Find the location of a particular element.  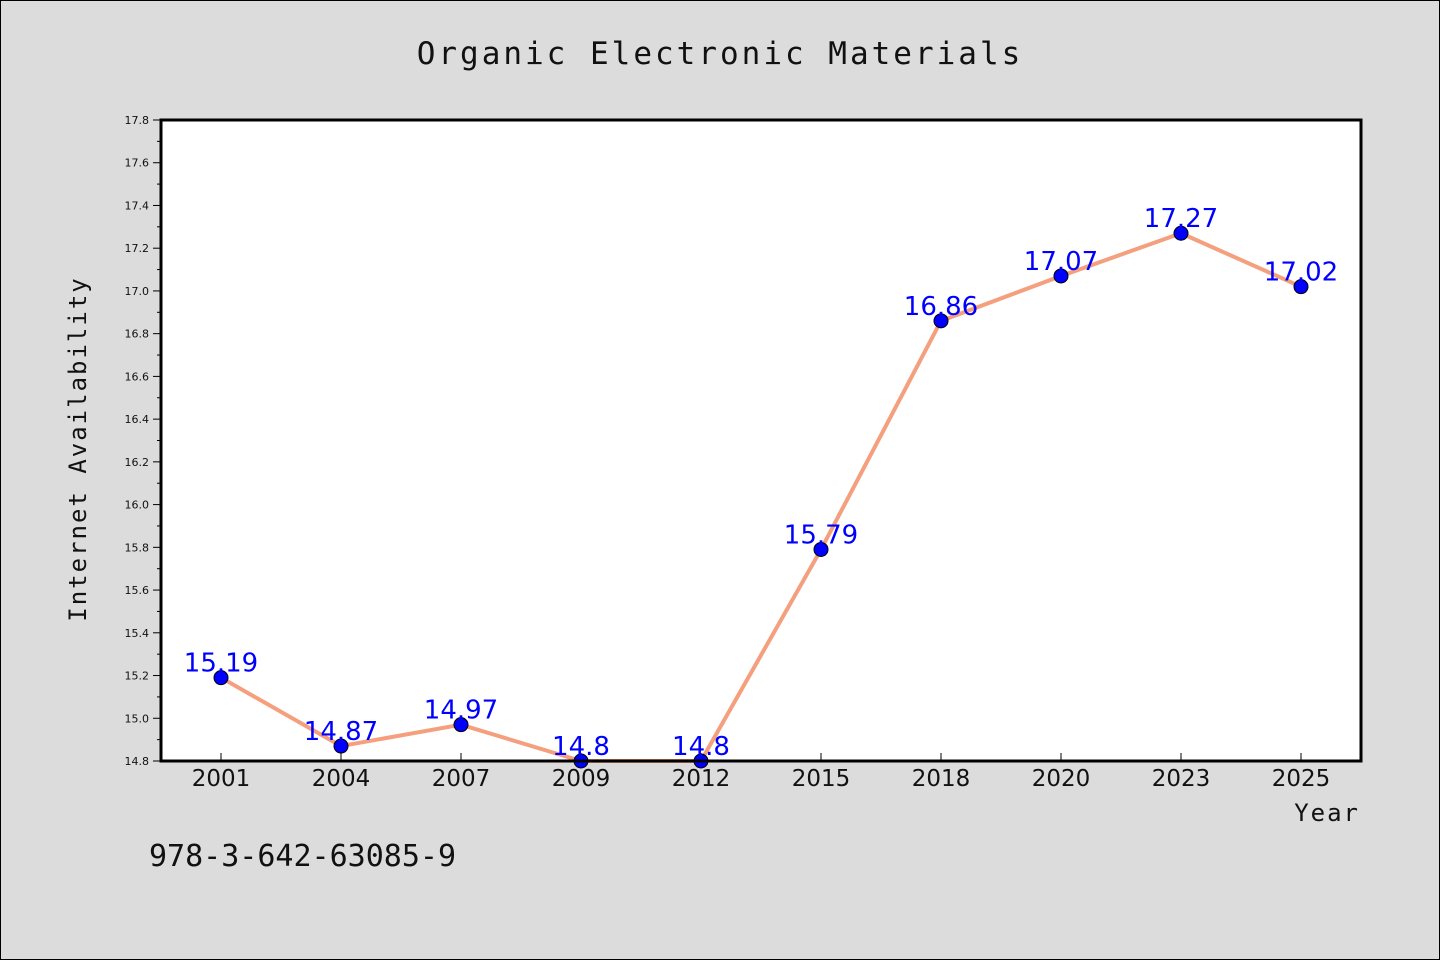

x-axis: 2001 2004 2007 2009 2012 2015 2018 2020 2023 2025 is located at coordinates (761, 772).